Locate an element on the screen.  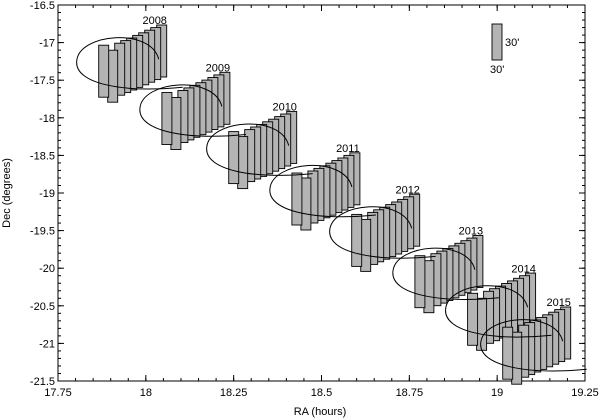
y-tick-label: -17 is located at coordinates (47, 44).